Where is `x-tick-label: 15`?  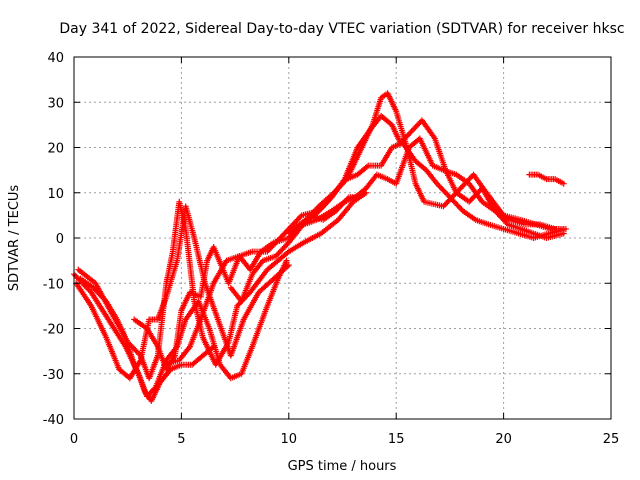 x-tick-label: 15 is located at coordinates (396, 439).